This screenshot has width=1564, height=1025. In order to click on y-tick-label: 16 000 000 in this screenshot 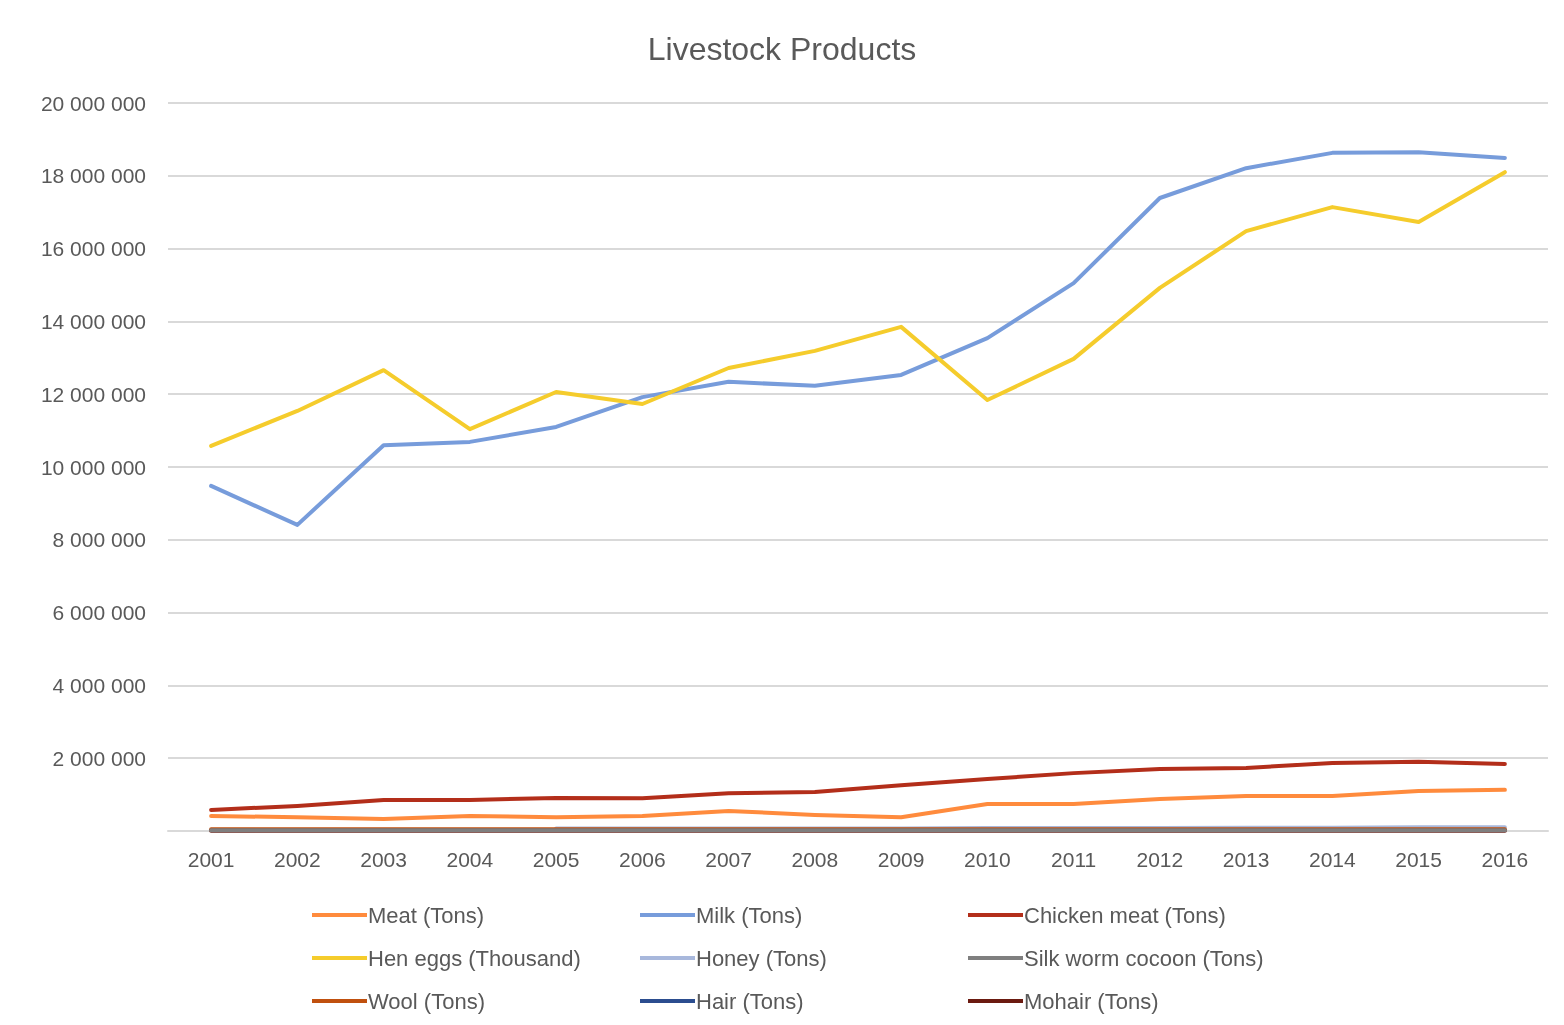, I will do `click(93, 249)`.